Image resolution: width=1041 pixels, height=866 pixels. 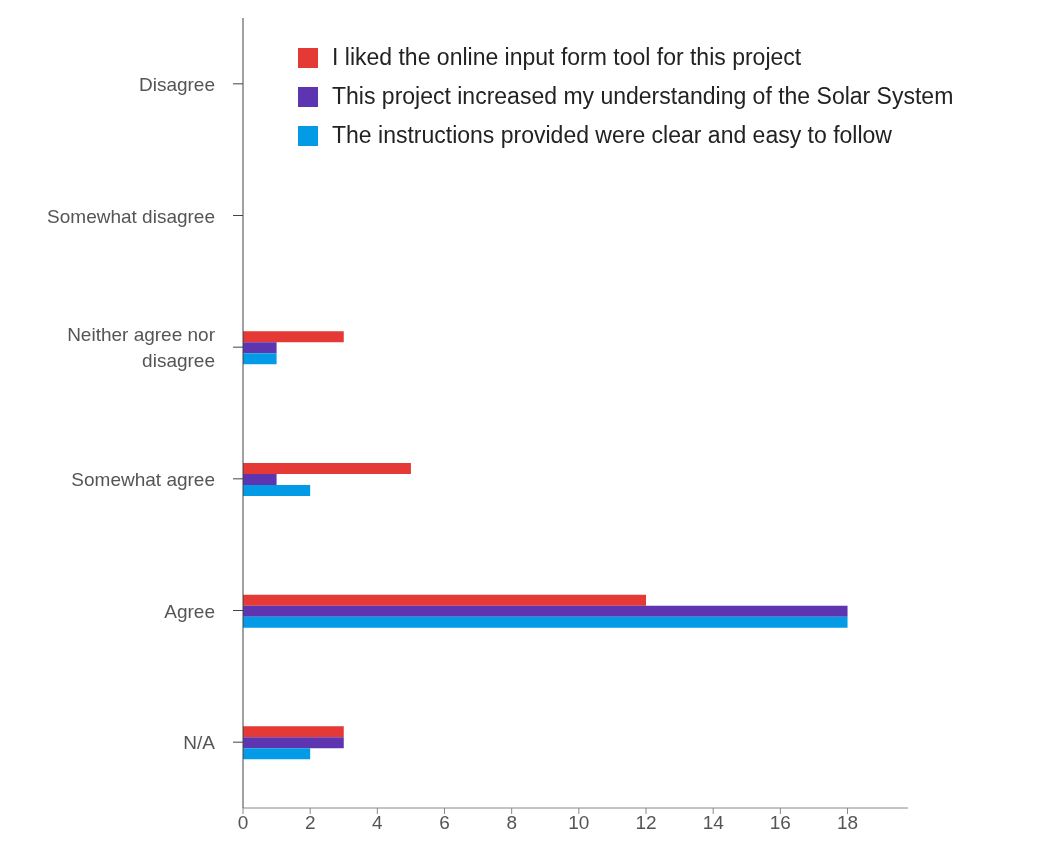 I want to click on x-tick-label: 14, so click(x=713, y=823).